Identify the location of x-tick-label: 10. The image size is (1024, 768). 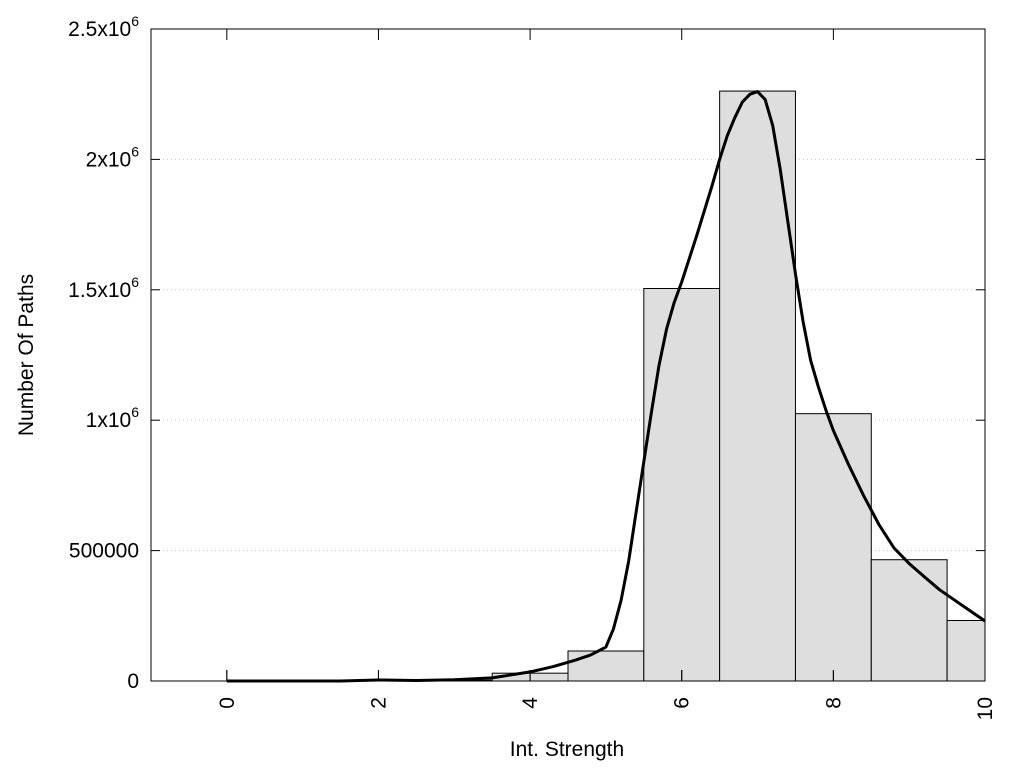
(985, 708).